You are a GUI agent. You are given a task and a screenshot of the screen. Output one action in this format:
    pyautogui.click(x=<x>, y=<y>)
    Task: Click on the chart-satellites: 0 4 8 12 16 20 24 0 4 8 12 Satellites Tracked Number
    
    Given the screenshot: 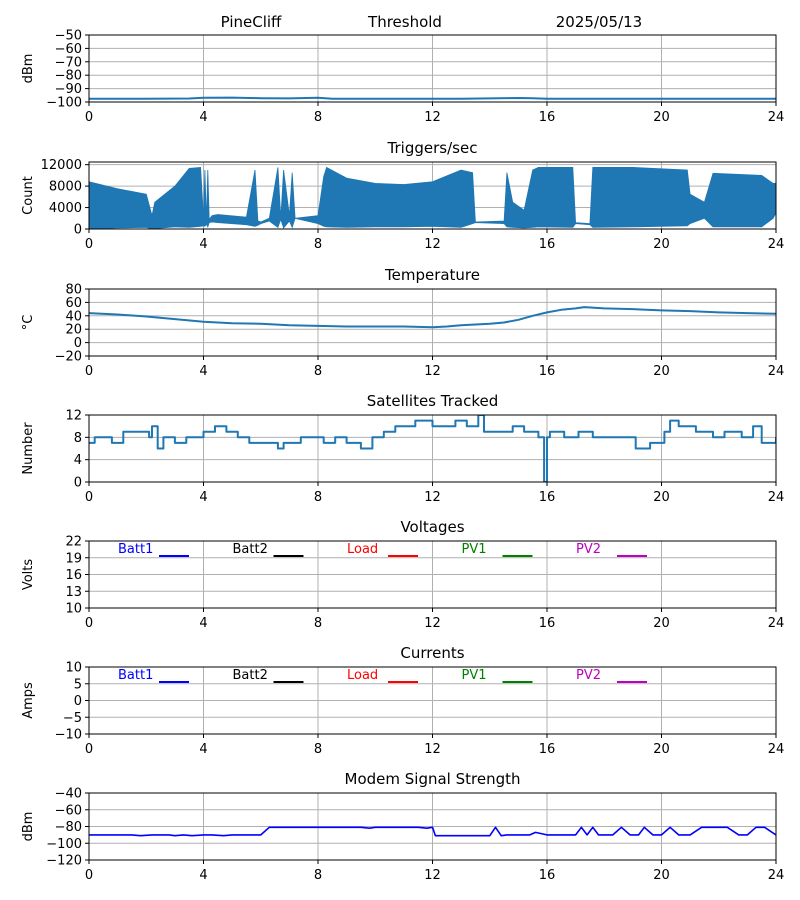 What is the action you would take?
    pyautogui.click(x=402, y=448)
    